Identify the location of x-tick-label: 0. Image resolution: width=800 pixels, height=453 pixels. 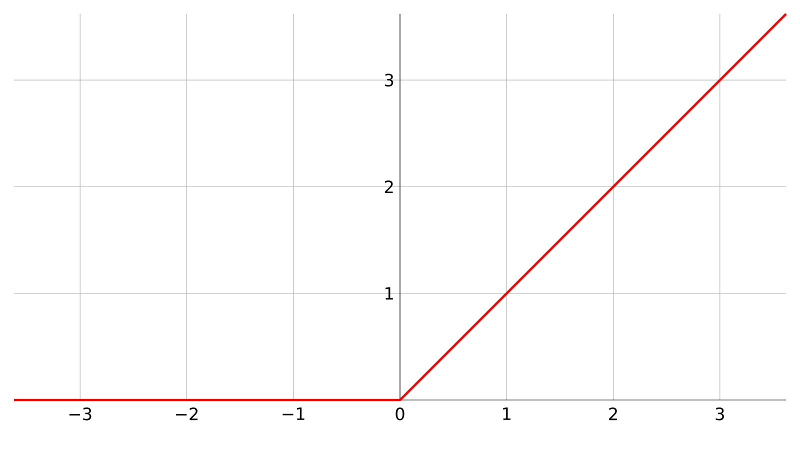
(400, 414).